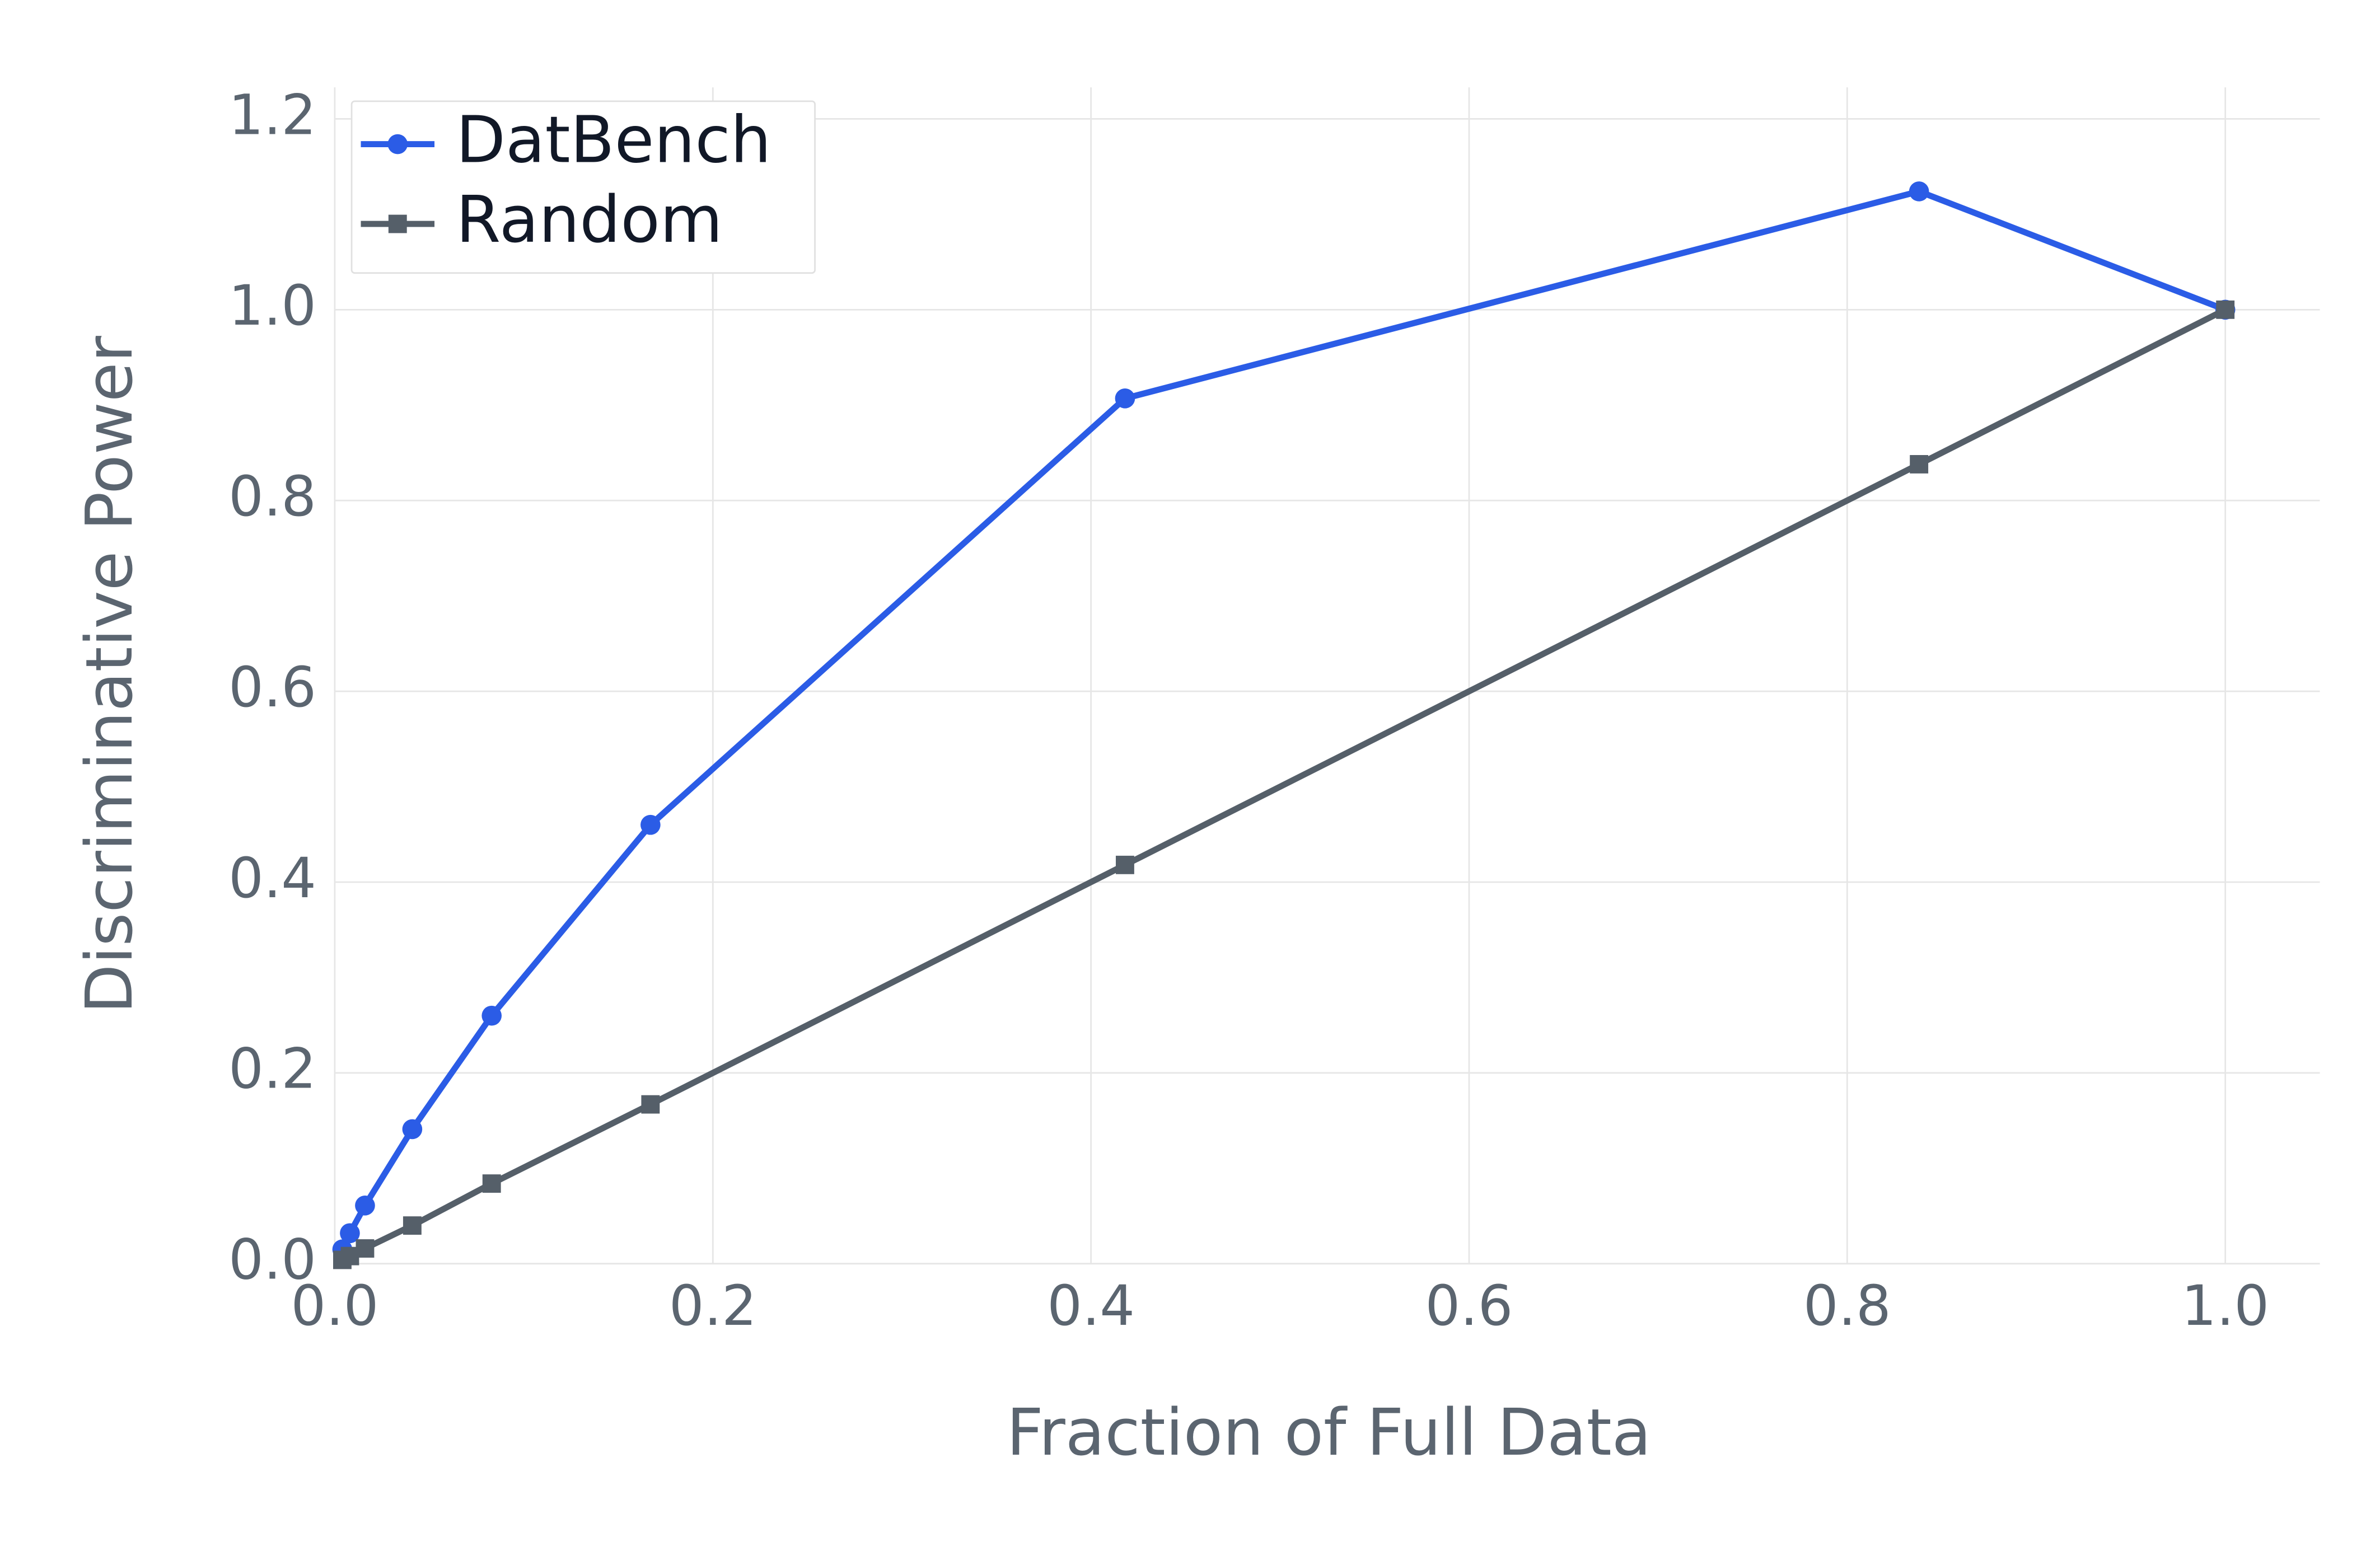 The image size is (2380, 1542). I want to click on legend-label: DatBench, so click(613, 139).